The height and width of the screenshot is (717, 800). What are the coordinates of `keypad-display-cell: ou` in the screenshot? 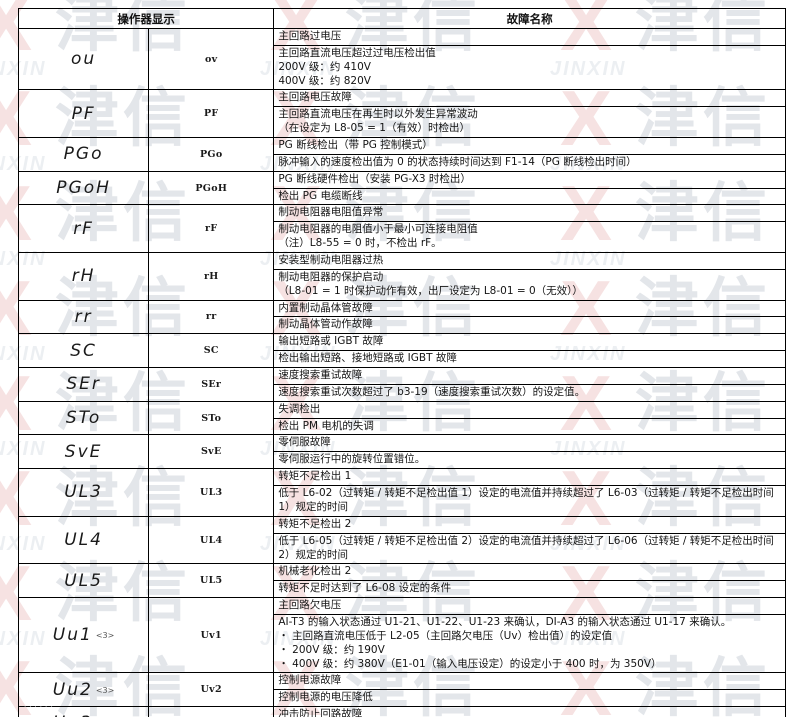 It's located at (83, 59).